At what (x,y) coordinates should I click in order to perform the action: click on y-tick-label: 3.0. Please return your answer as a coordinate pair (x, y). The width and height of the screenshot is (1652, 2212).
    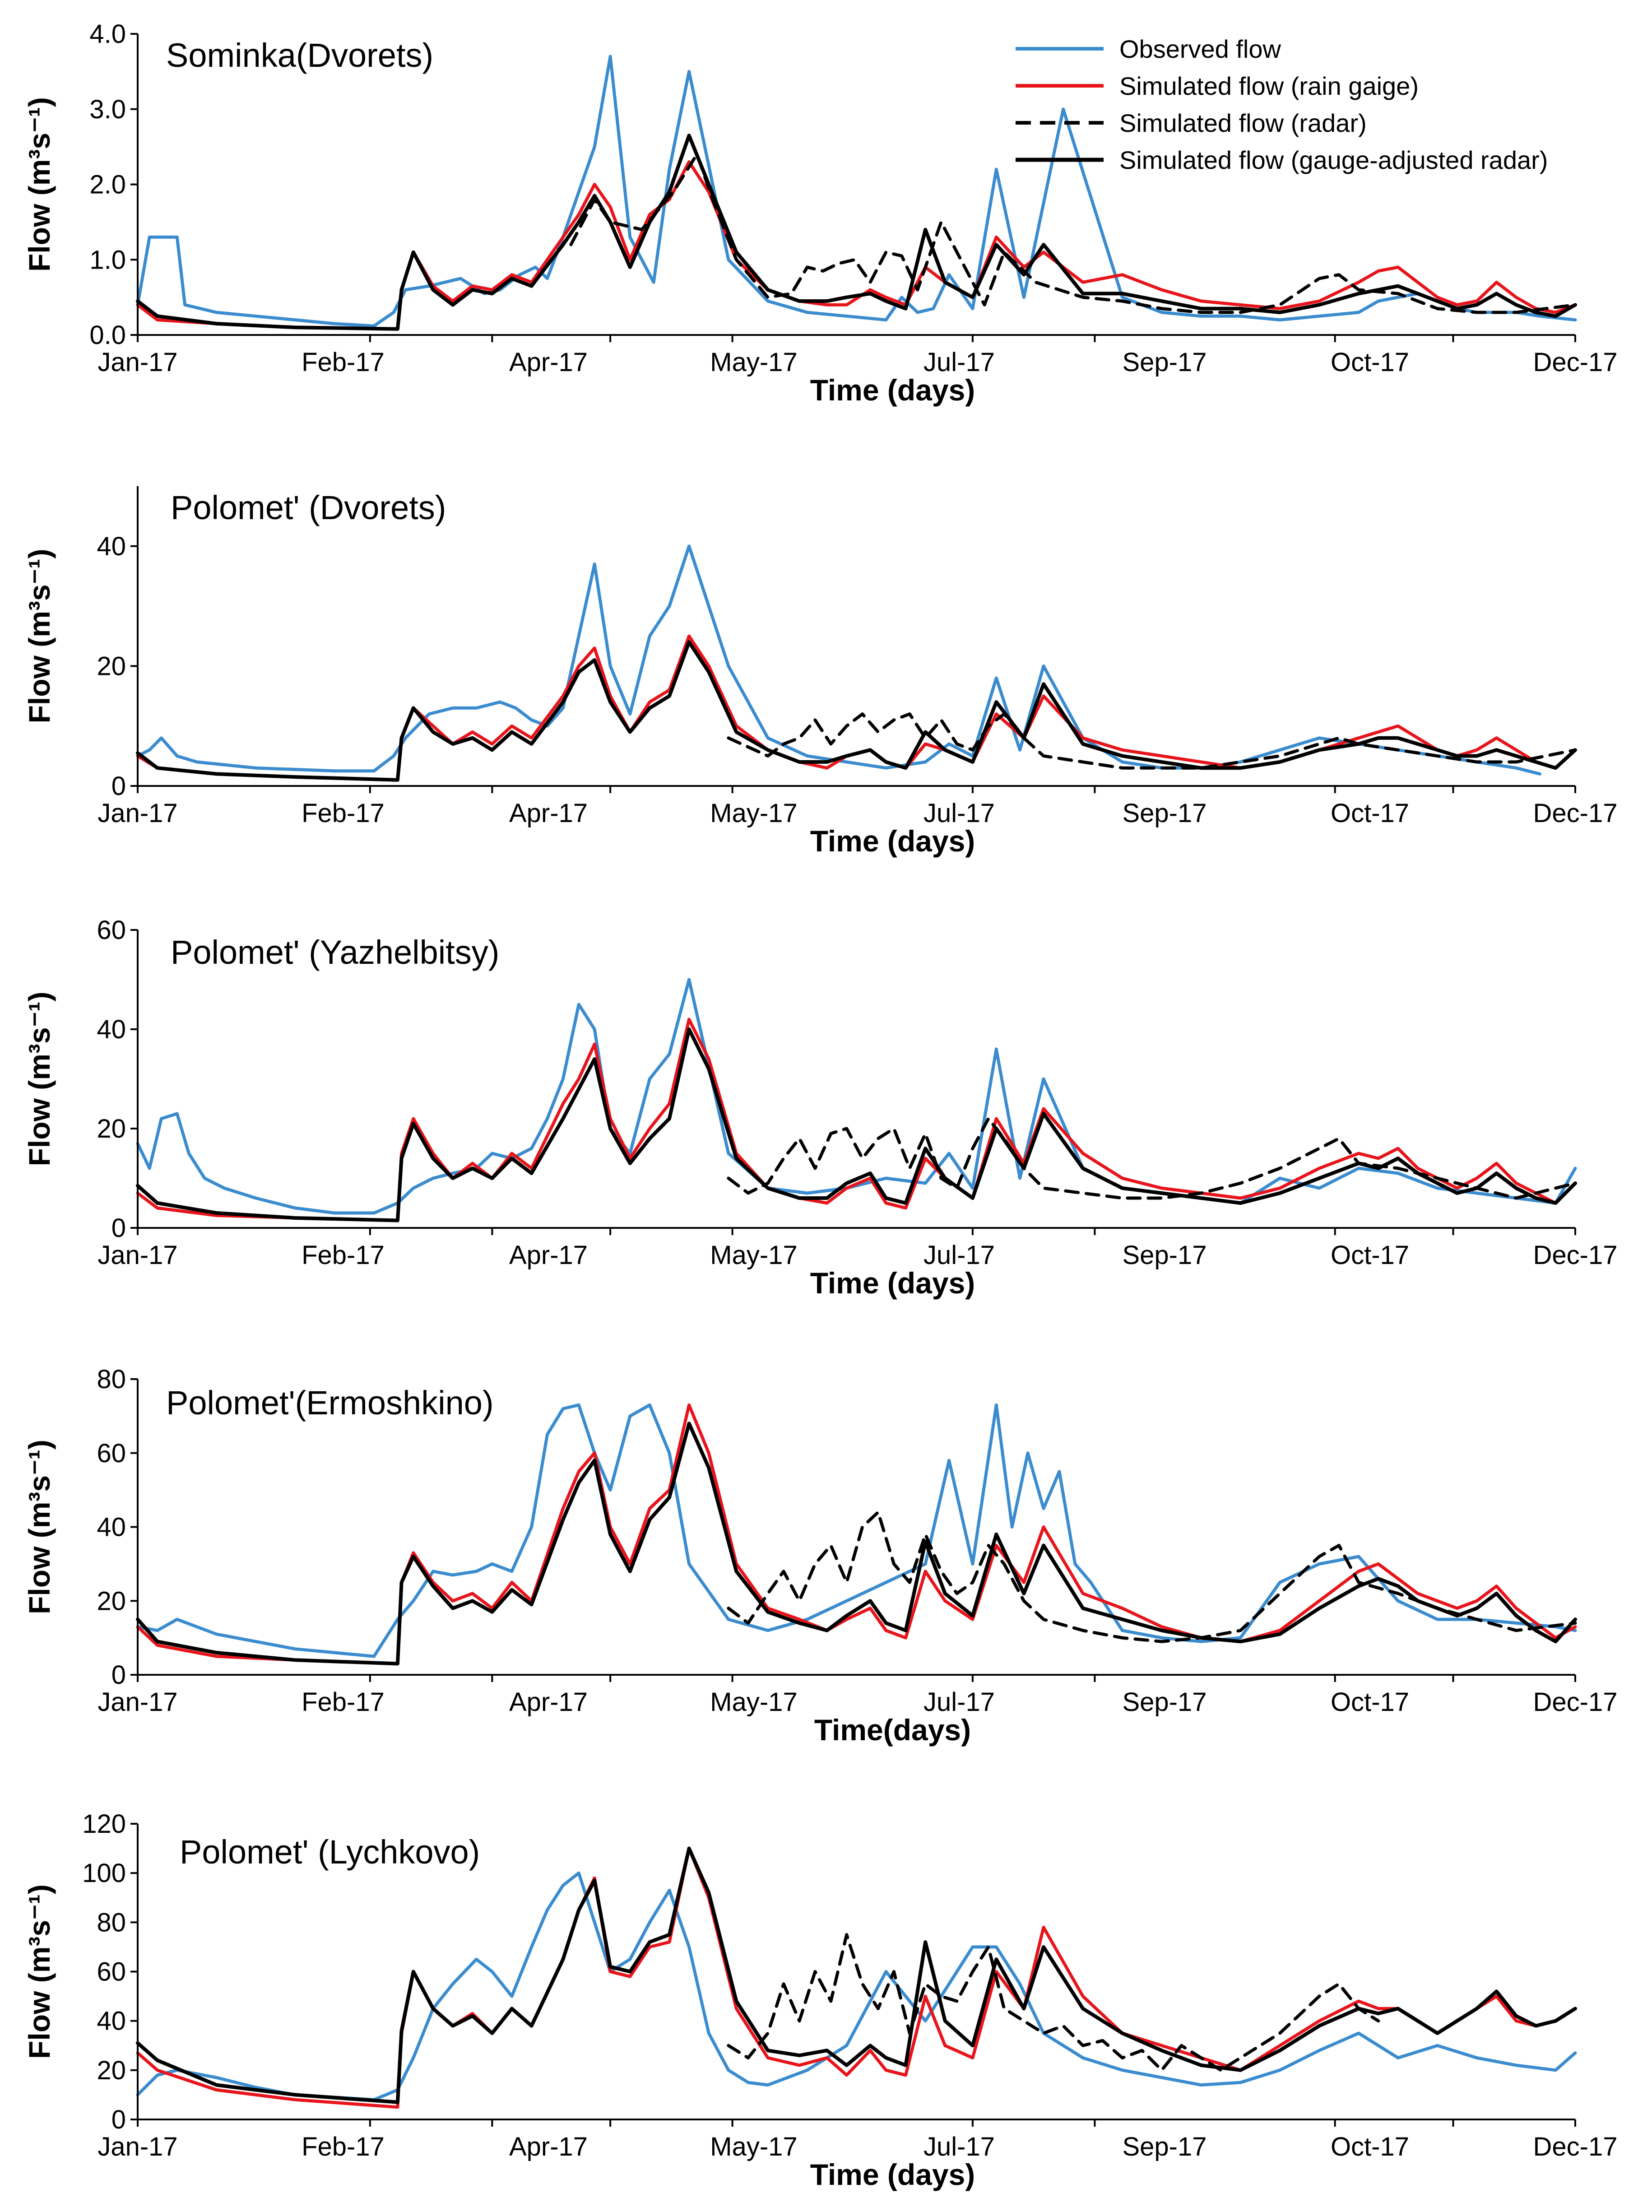
    Looking at the image, I should click on (107, 109).